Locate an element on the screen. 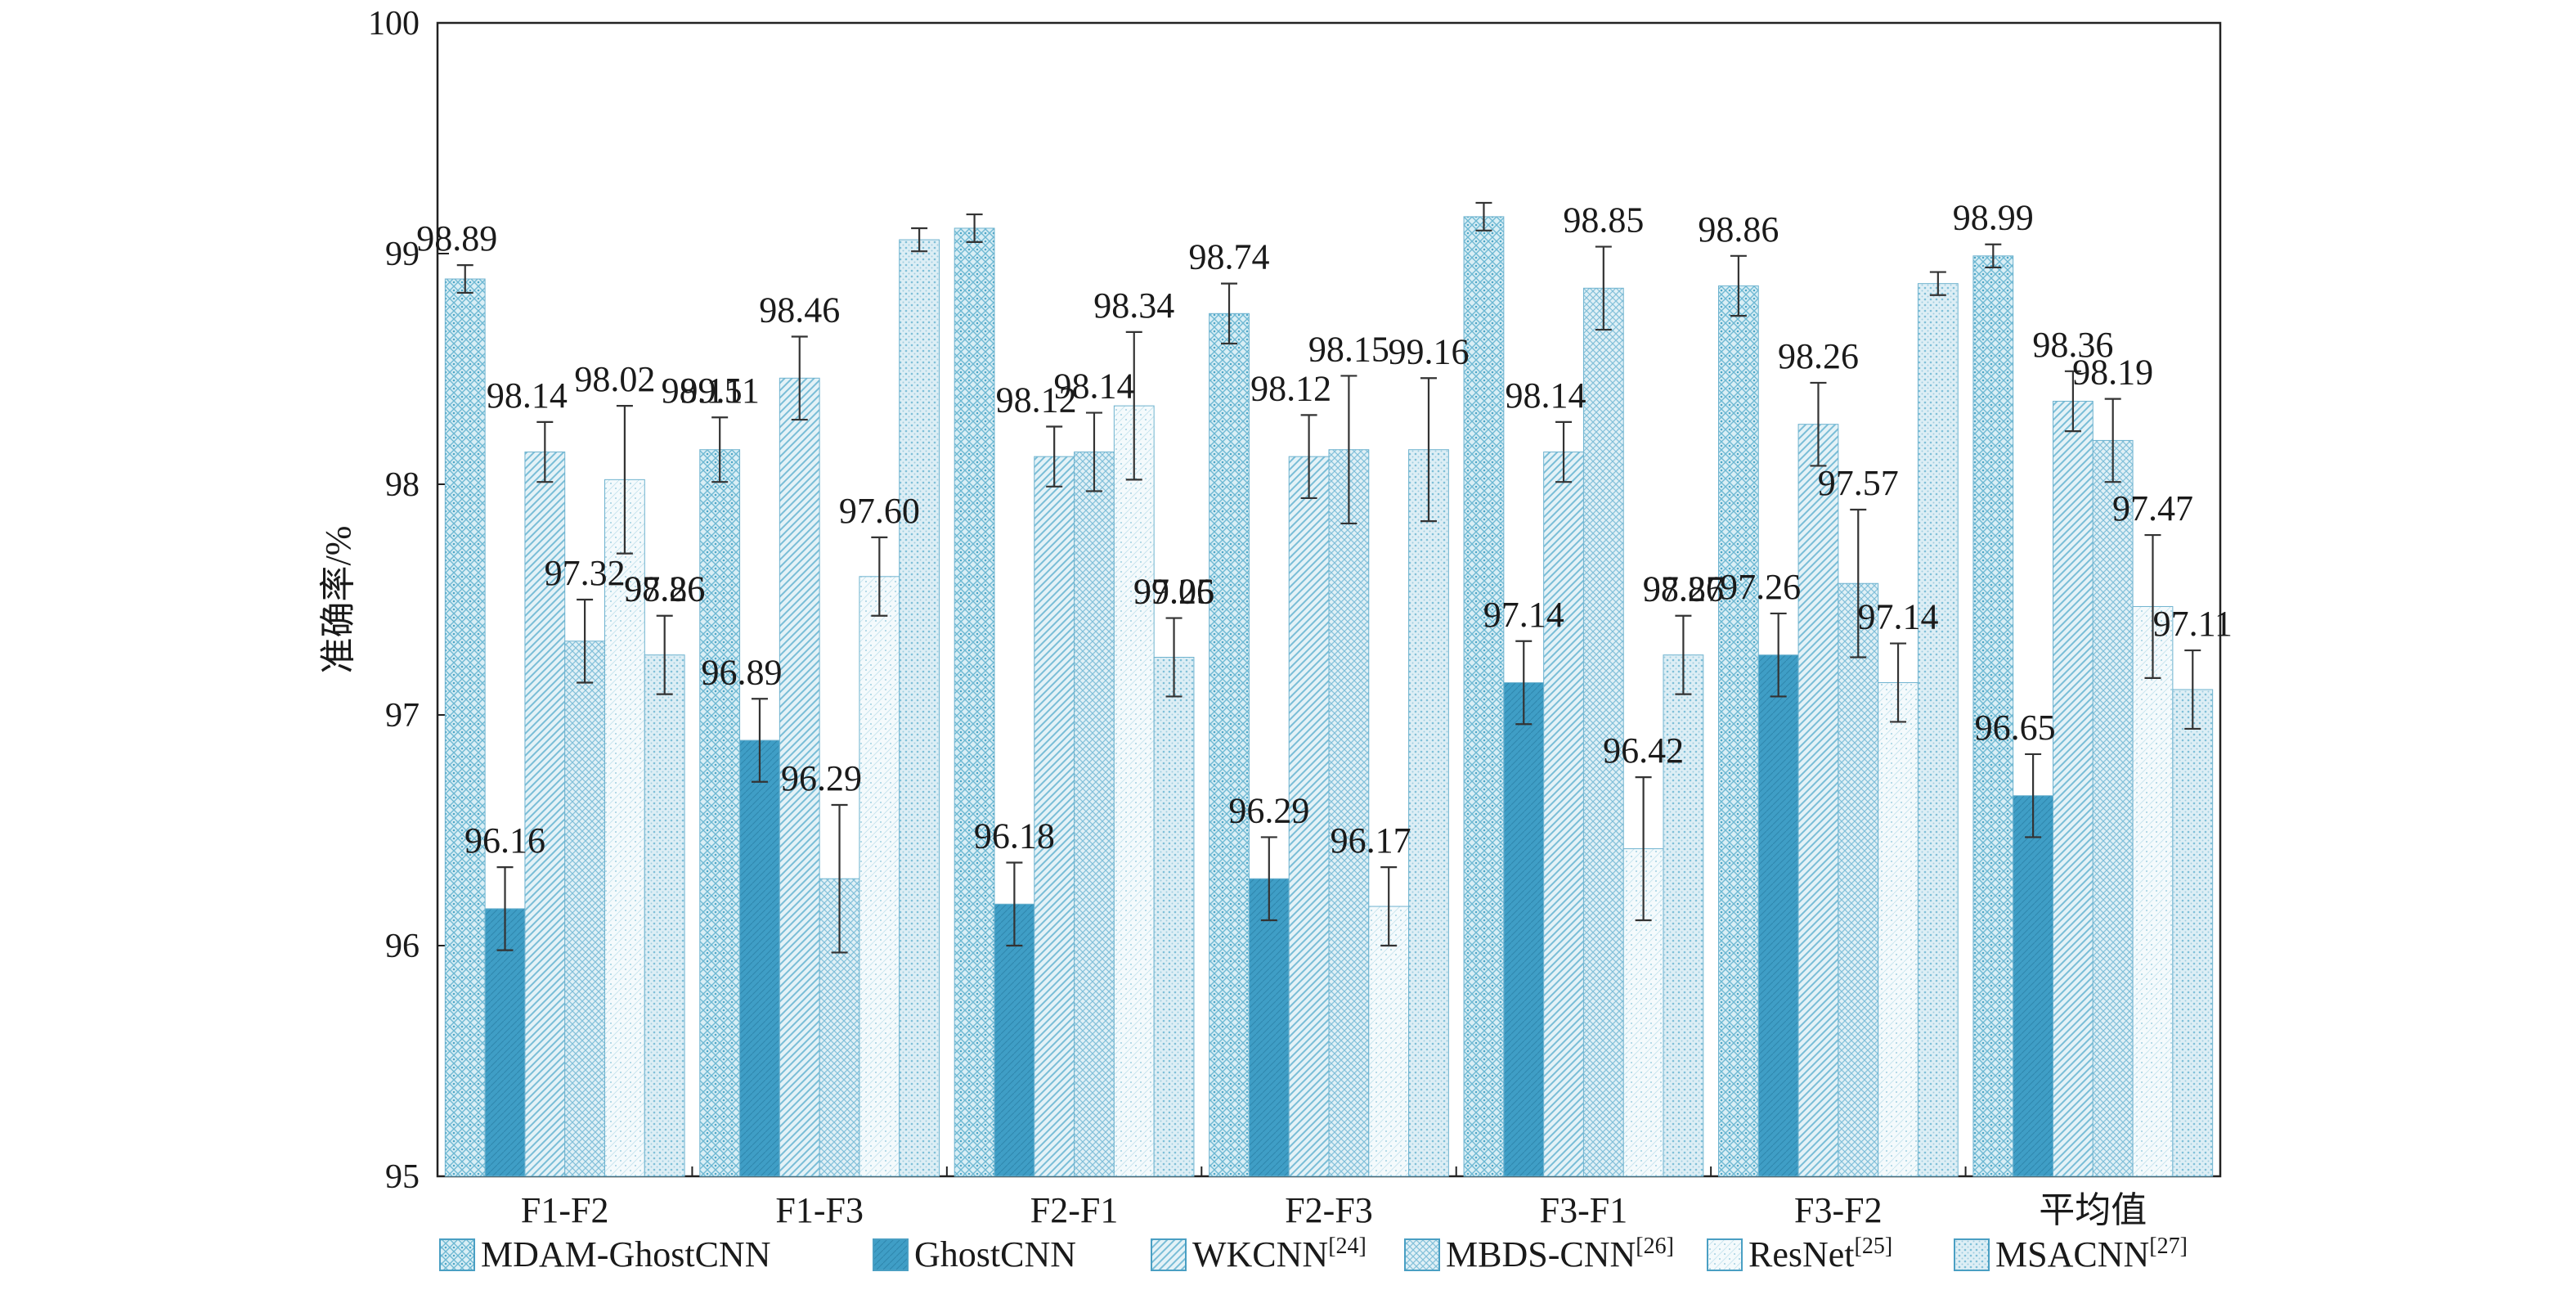 Image resolution: width=2576 pixels, height=1290 pixels. legend-item-wkcnn: WKCNN[24] is located at coordinates (1259, 1254).